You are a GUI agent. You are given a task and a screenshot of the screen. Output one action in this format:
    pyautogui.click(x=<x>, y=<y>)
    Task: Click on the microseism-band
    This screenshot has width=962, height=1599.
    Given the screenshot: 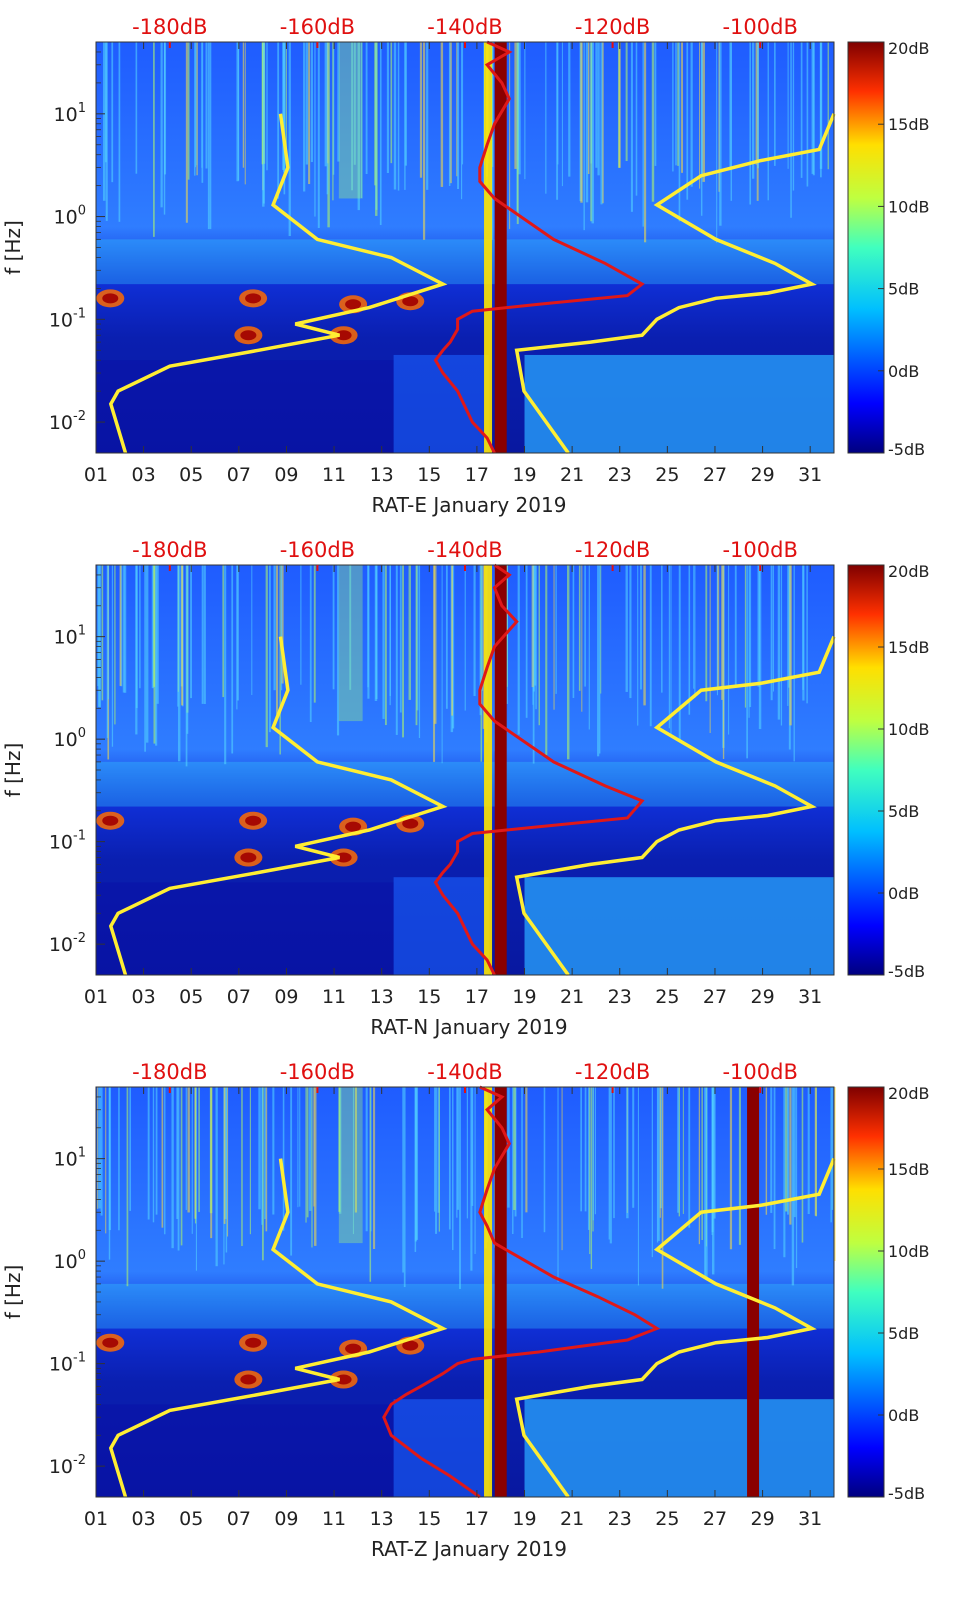 What is the action you would take?
    pyautogui.click(x=465, y=1306)
    